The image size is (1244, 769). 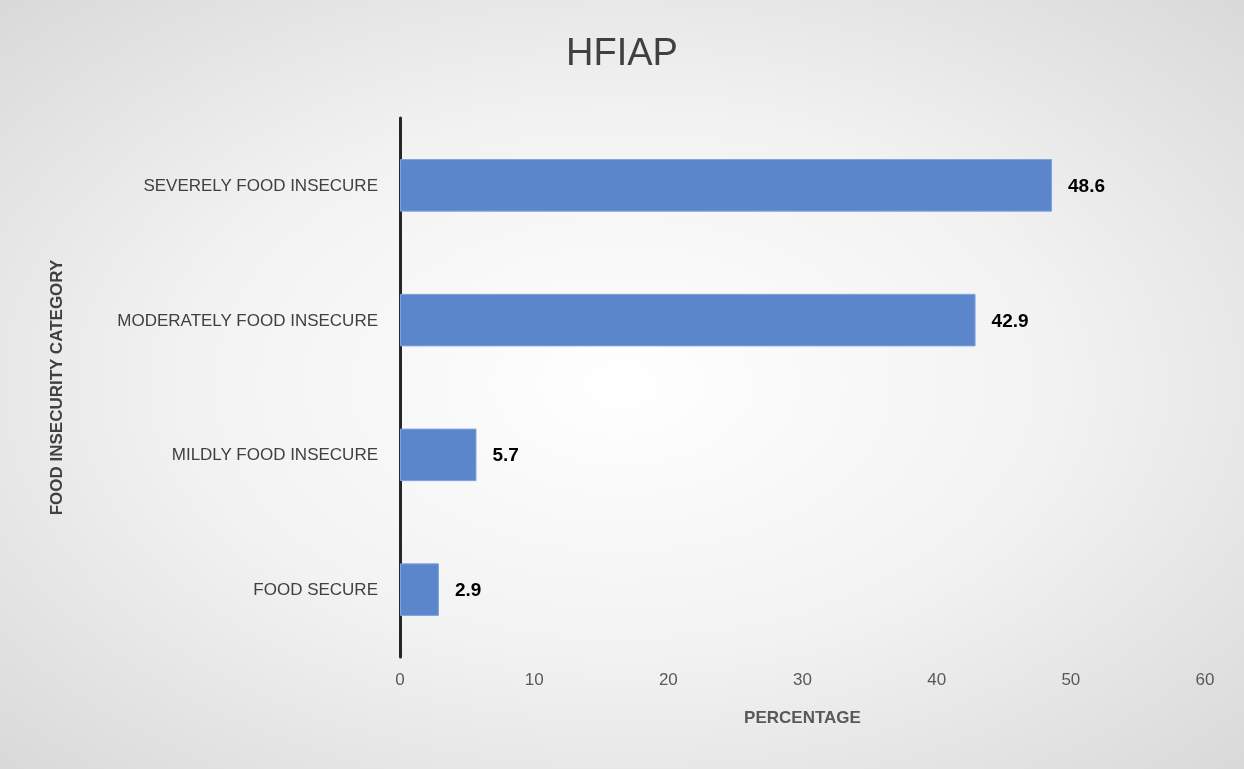 I want to click on x-tick-label: 60, so click(x=1205, y=679).